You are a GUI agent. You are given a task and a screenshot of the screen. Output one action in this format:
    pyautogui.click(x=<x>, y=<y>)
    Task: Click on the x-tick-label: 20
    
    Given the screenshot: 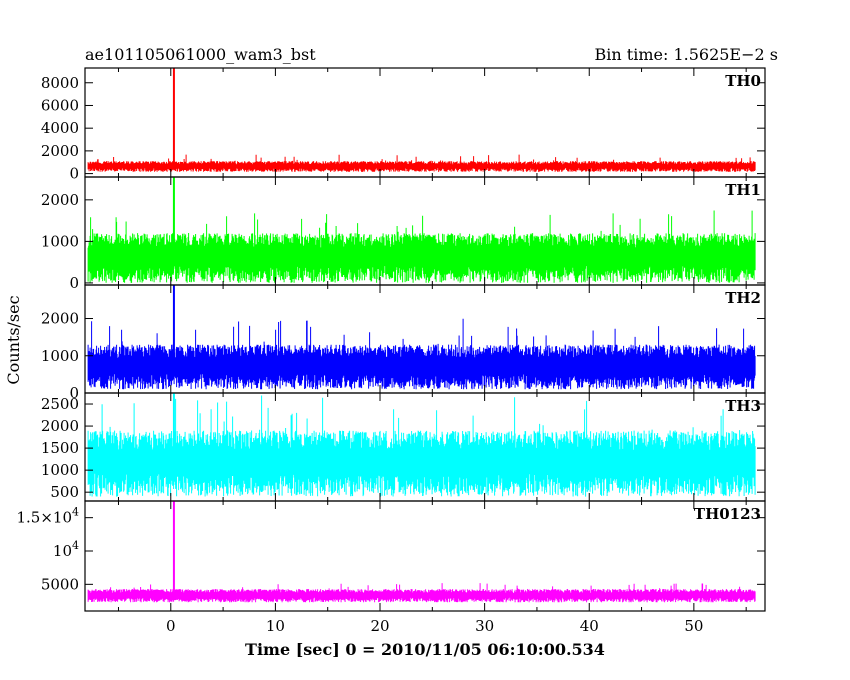 What is the action you would take?
    pyautogui.click(x=379, y=626)
    